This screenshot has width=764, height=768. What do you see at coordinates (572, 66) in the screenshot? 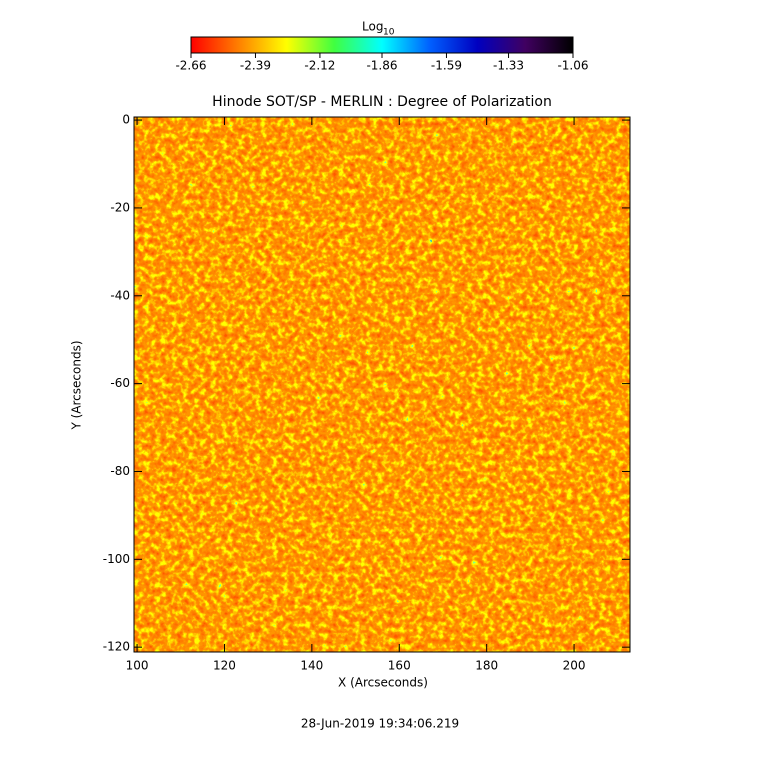
I see `colorbar-tick-label: -1.06` at bounding box center [572, 66].